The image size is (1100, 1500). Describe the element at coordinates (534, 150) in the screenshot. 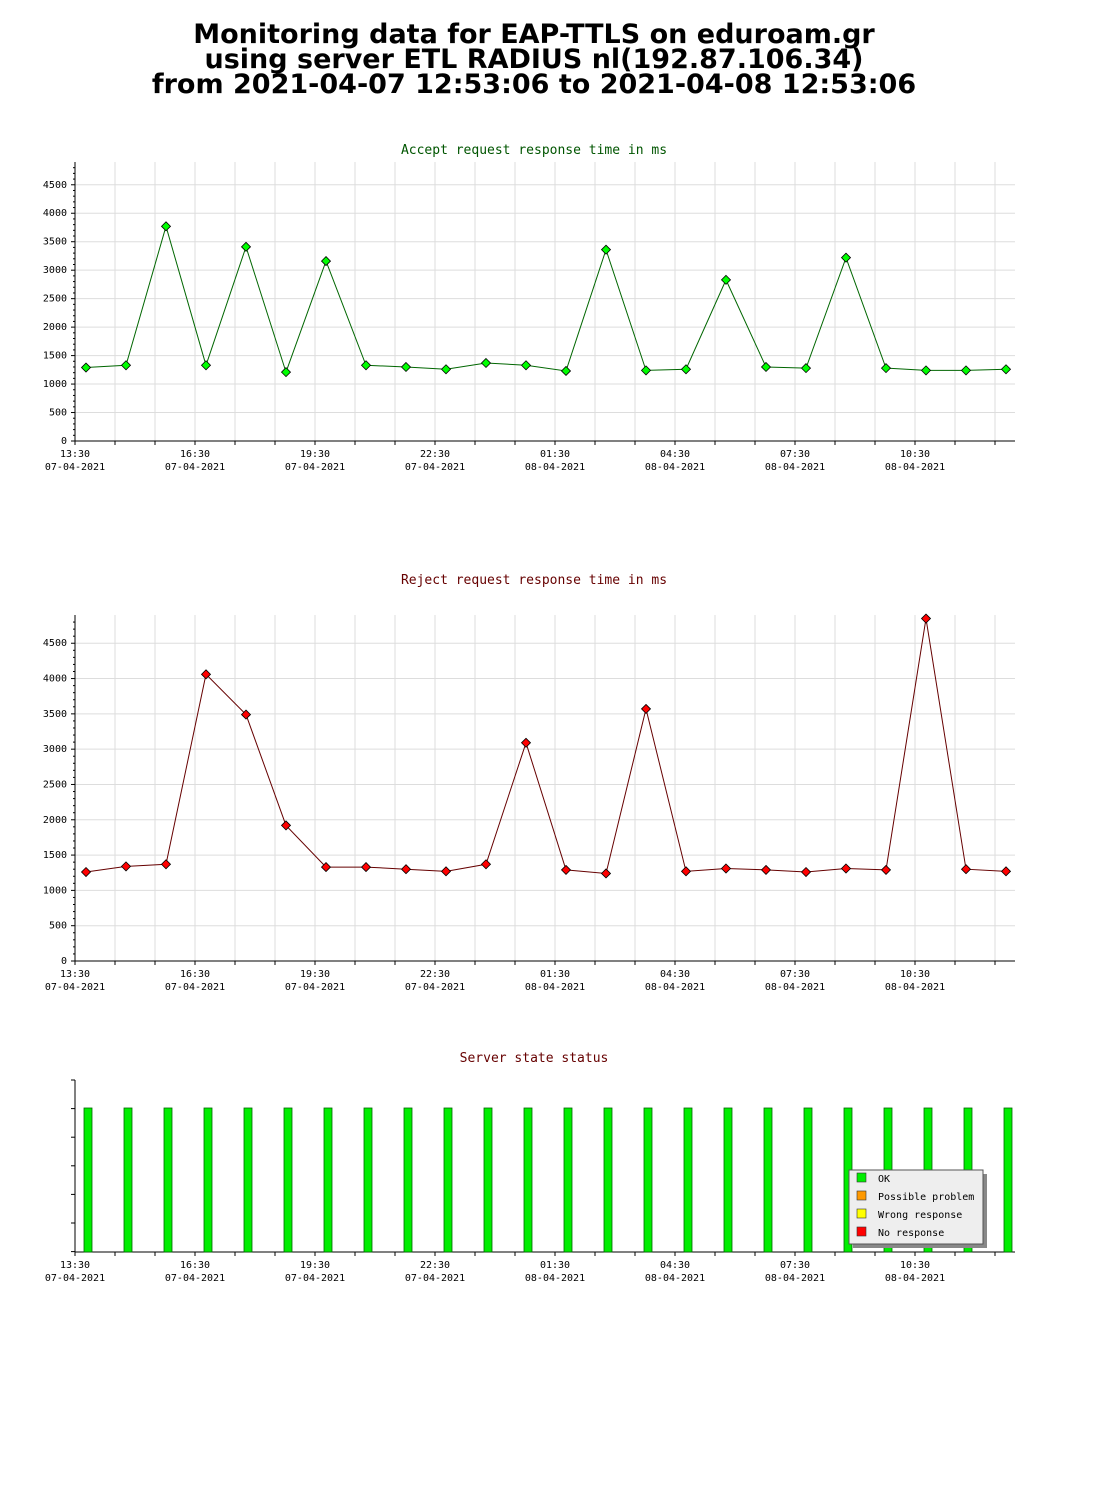

I see `chart-title: Accept request response time in ms` at that location.